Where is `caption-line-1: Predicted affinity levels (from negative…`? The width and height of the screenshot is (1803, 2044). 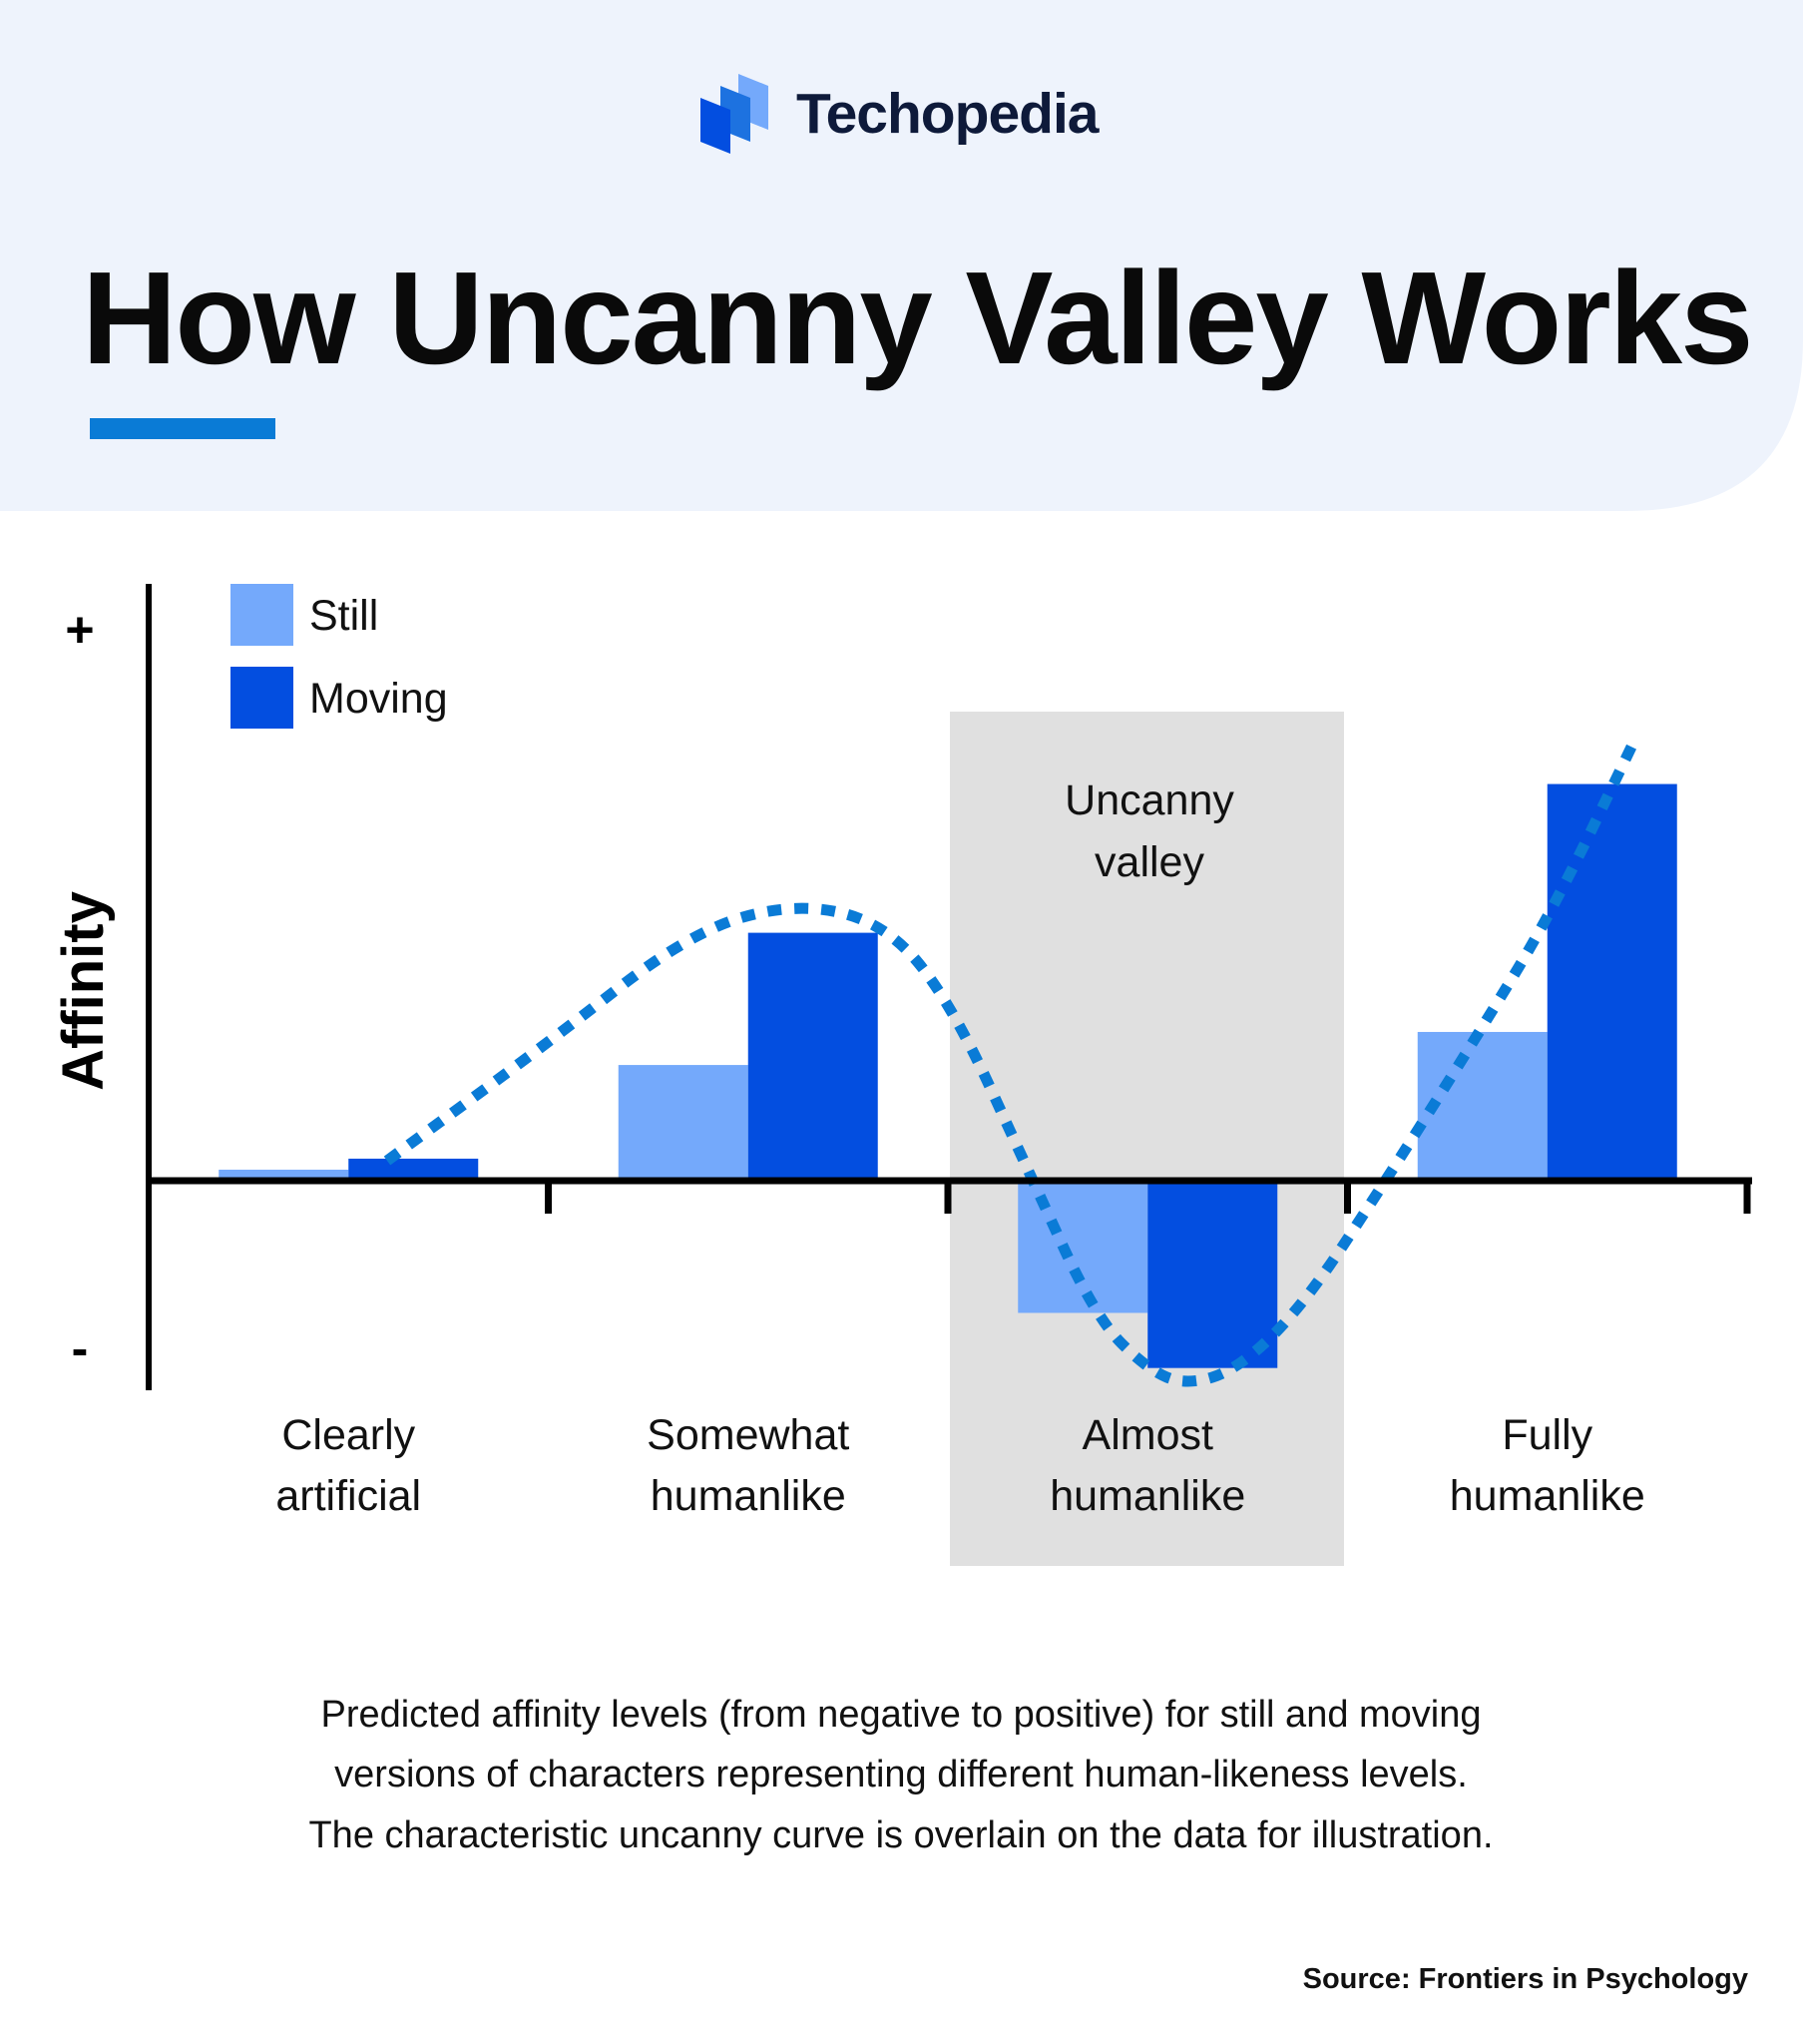 caption-line-1: Predicted affinity levels (from negative… is located at coordinates (900, 1715).